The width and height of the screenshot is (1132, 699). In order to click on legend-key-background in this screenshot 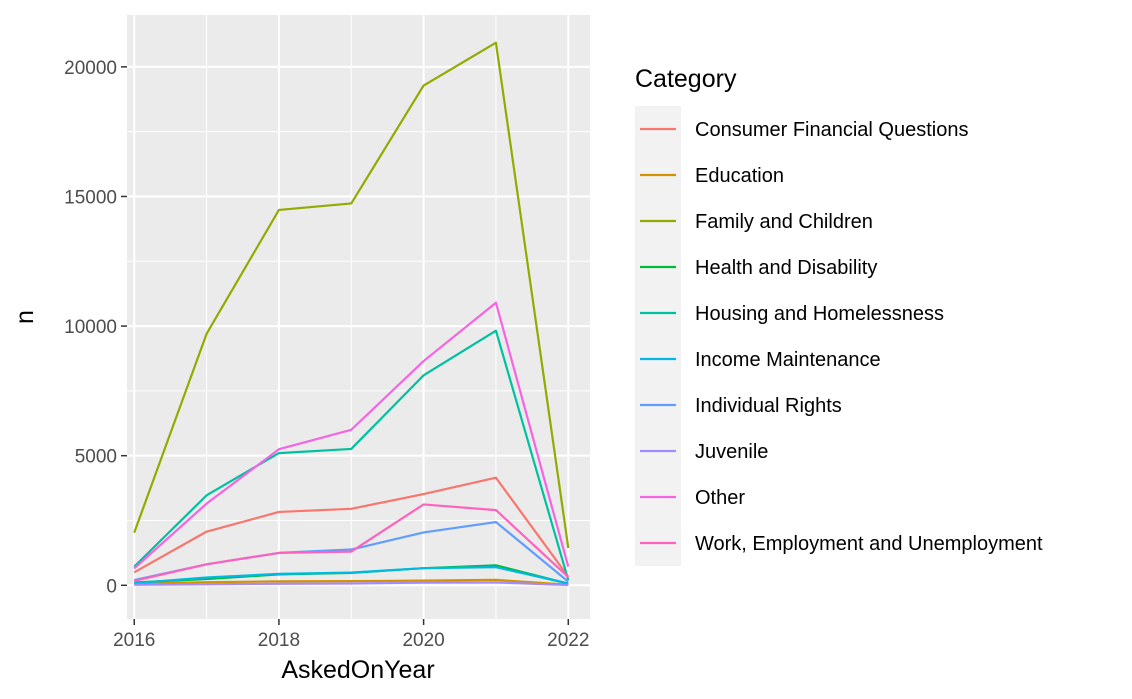, I will do `click(658, 336)`.